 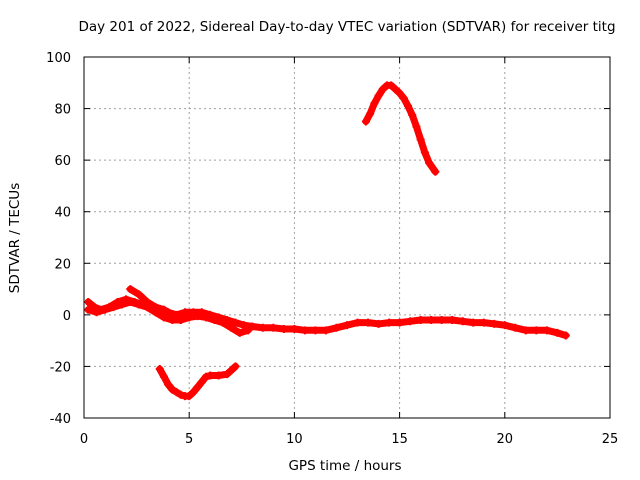 What do you see at coordinates (62, 161) in the screenshot?
I see `y-tick-label: 60` at bounding box center [62, 161].